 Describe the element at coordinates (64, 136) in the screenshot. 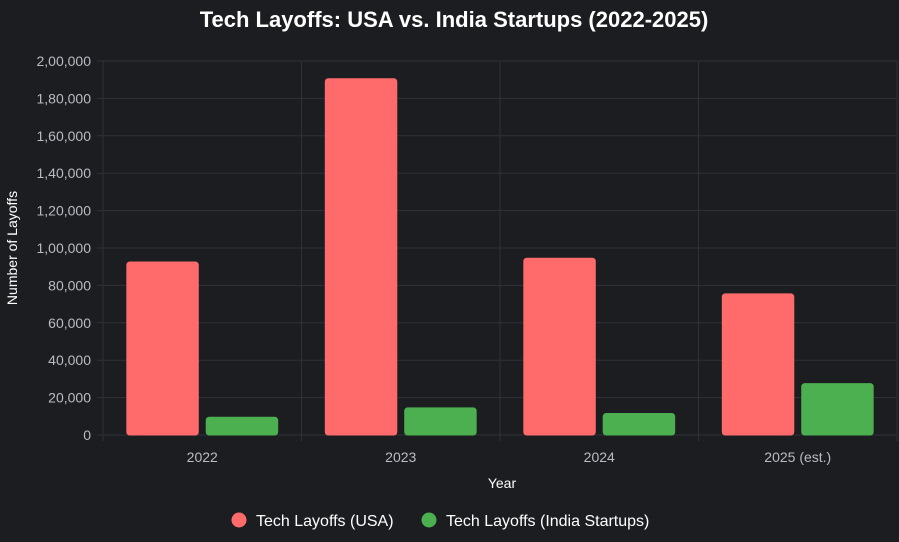

I see `y-tick-label: 1,60,000` at that location.